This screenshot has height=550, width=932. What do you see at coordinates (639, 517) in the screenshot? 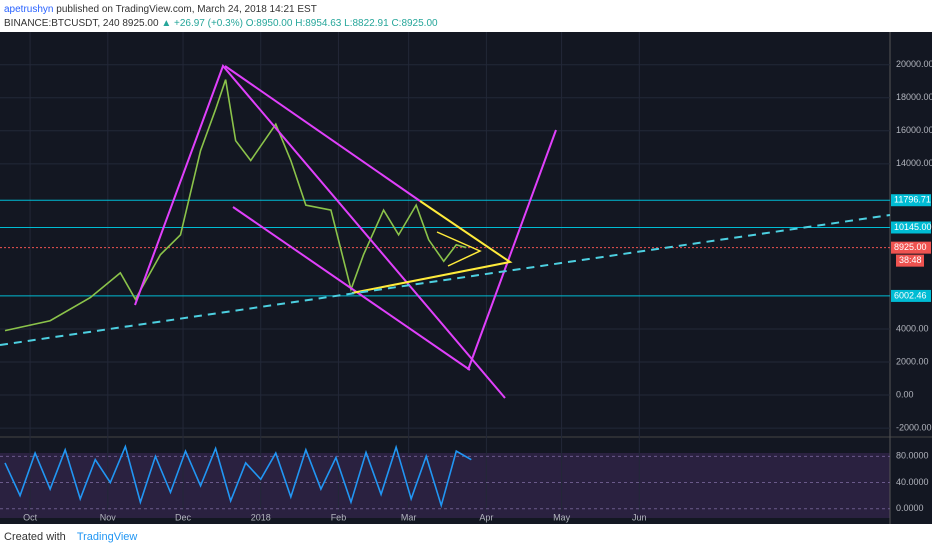
I see `x-tick-label: Jun` at bounding box center [639, 517].